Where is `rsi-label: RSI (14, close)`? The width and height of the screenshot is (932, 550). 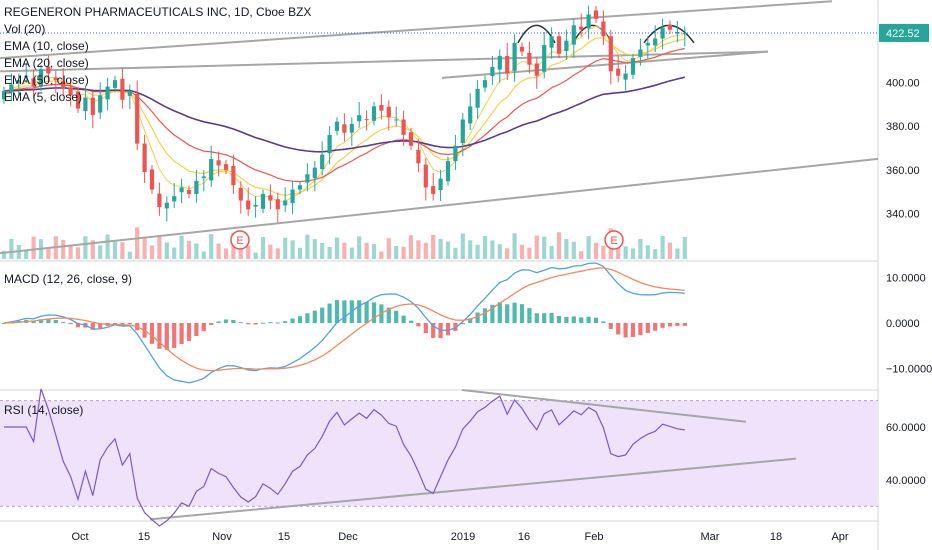
rsi-label: RSI (14, close) is located at coordinates (44, 410).